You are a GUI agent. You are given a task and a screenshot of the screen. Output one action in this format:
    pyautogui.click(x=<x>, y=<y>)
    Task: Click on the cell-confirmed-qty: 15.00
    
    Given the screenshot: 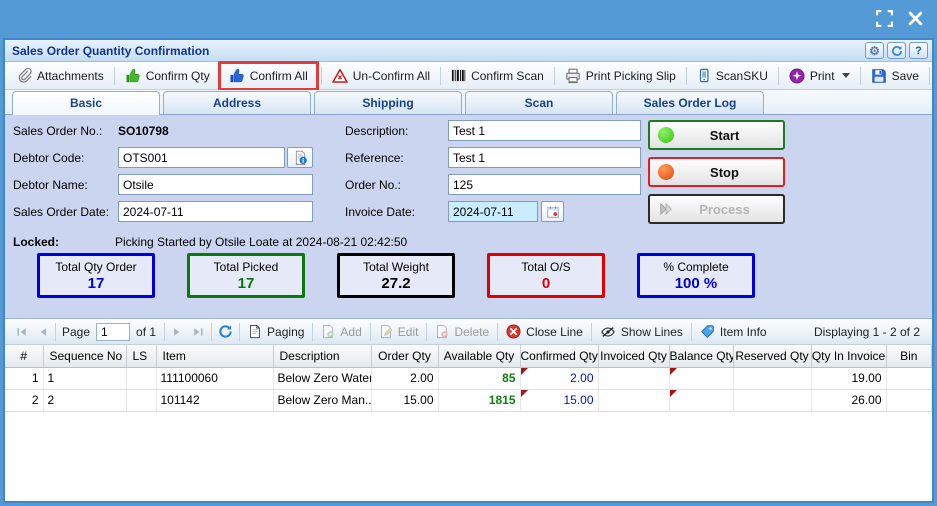 What is the action you would take?
    pyautogui.click(x=559, y=400)
    